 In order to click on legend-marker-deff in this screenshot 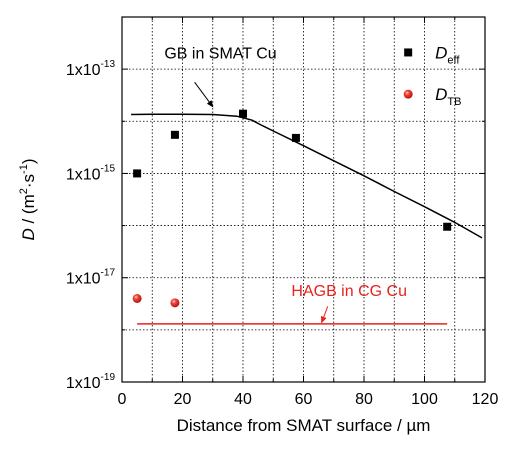, I will do `click(408, 52)`.